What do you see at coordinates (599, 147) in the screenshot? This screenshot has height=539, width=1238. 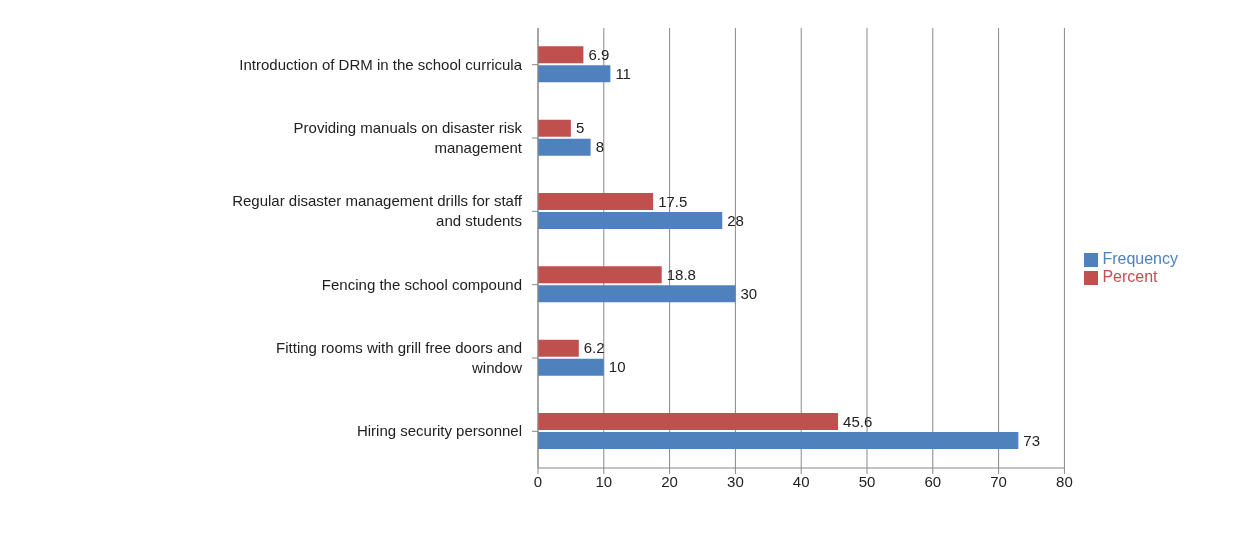 I see `data-label: 8` at bounding box center [599, 147].